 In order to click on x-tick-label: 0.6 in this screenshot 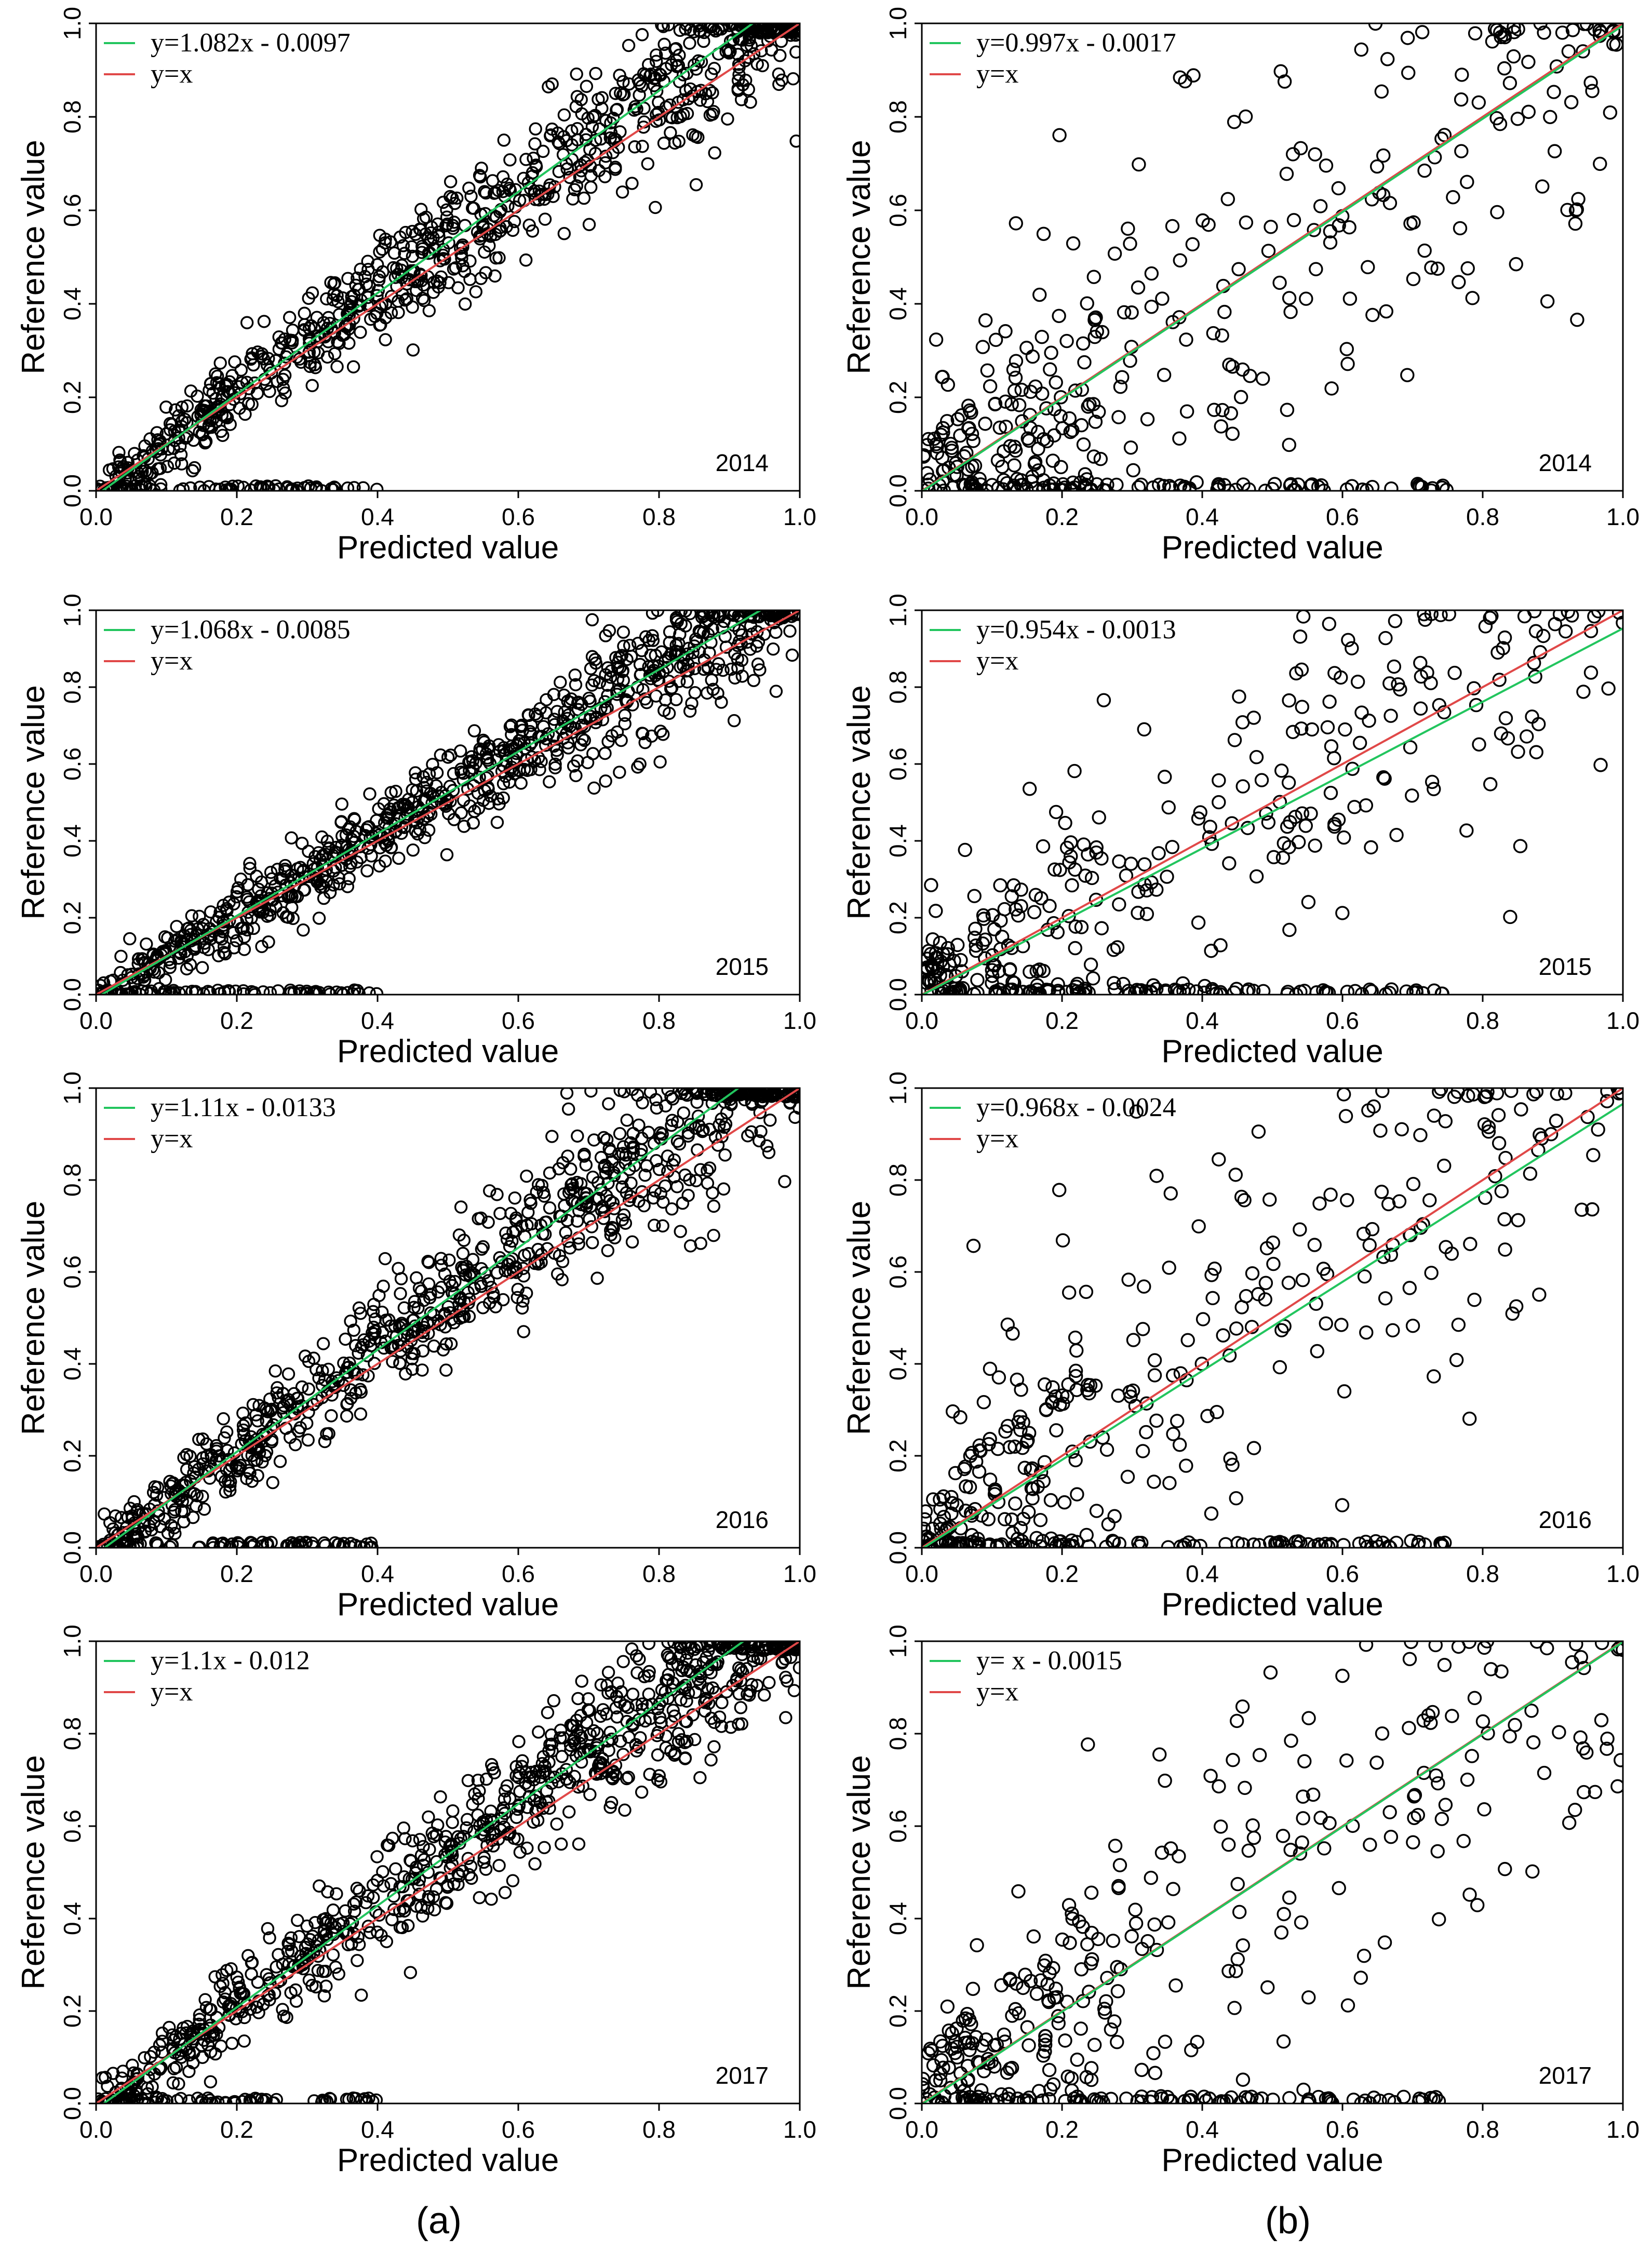, I will do `click(1342, 1020)`.